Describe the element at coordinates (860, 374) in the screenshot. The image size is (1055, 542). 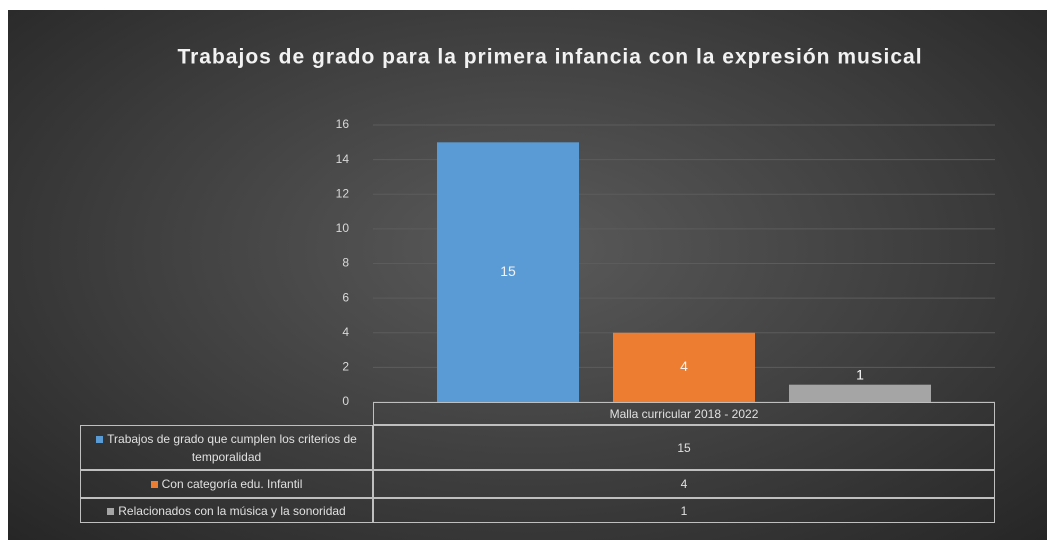
I see `data-label: 1` at that location.